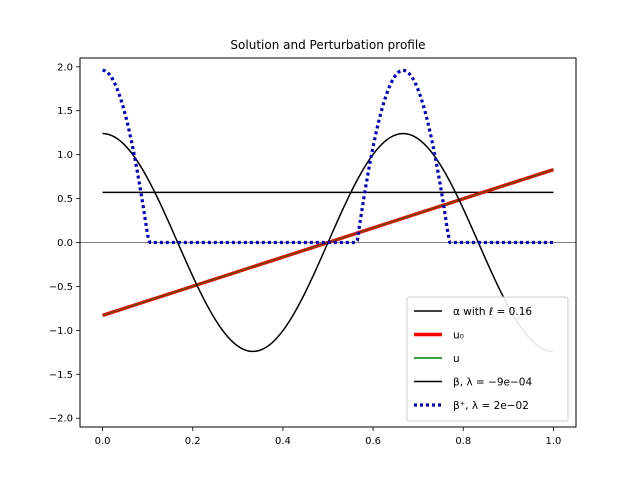  What do you see at coordinates (61, 419) in the screenshot?
I see `y-tick-label: −2.0` at bounding box center [61, 419].